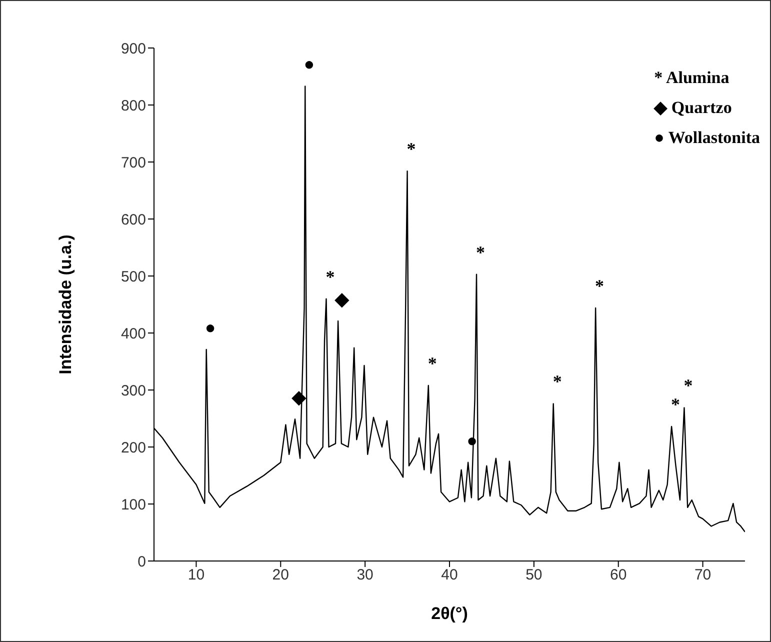  Describe the element at coordinates (133, 277) in the screenshot. I see `y-tick-label: 500` at that location.